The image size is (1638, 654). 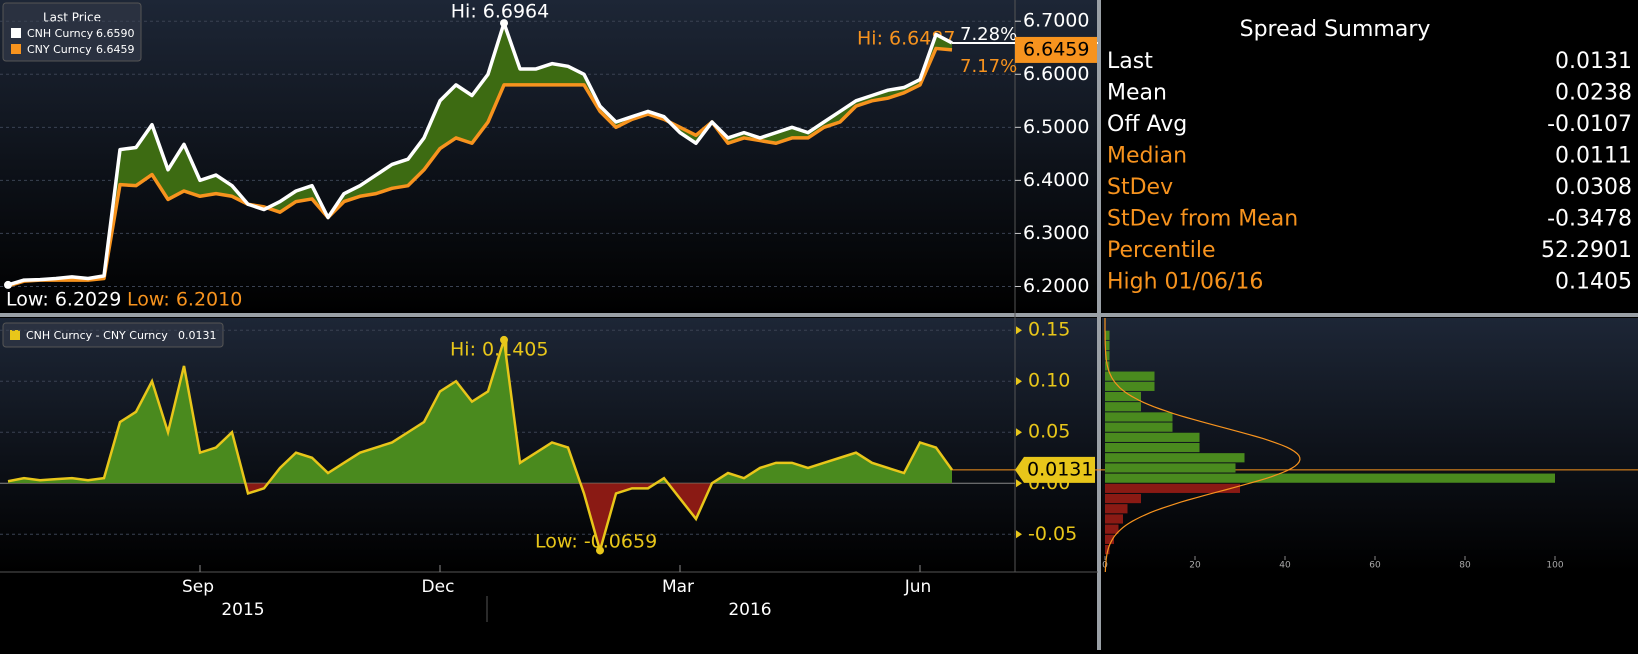 What do you see at coordinates (115, 33) in the screenshot?
I see `legend-value: 6.6590` at bounding box center [115, 33].